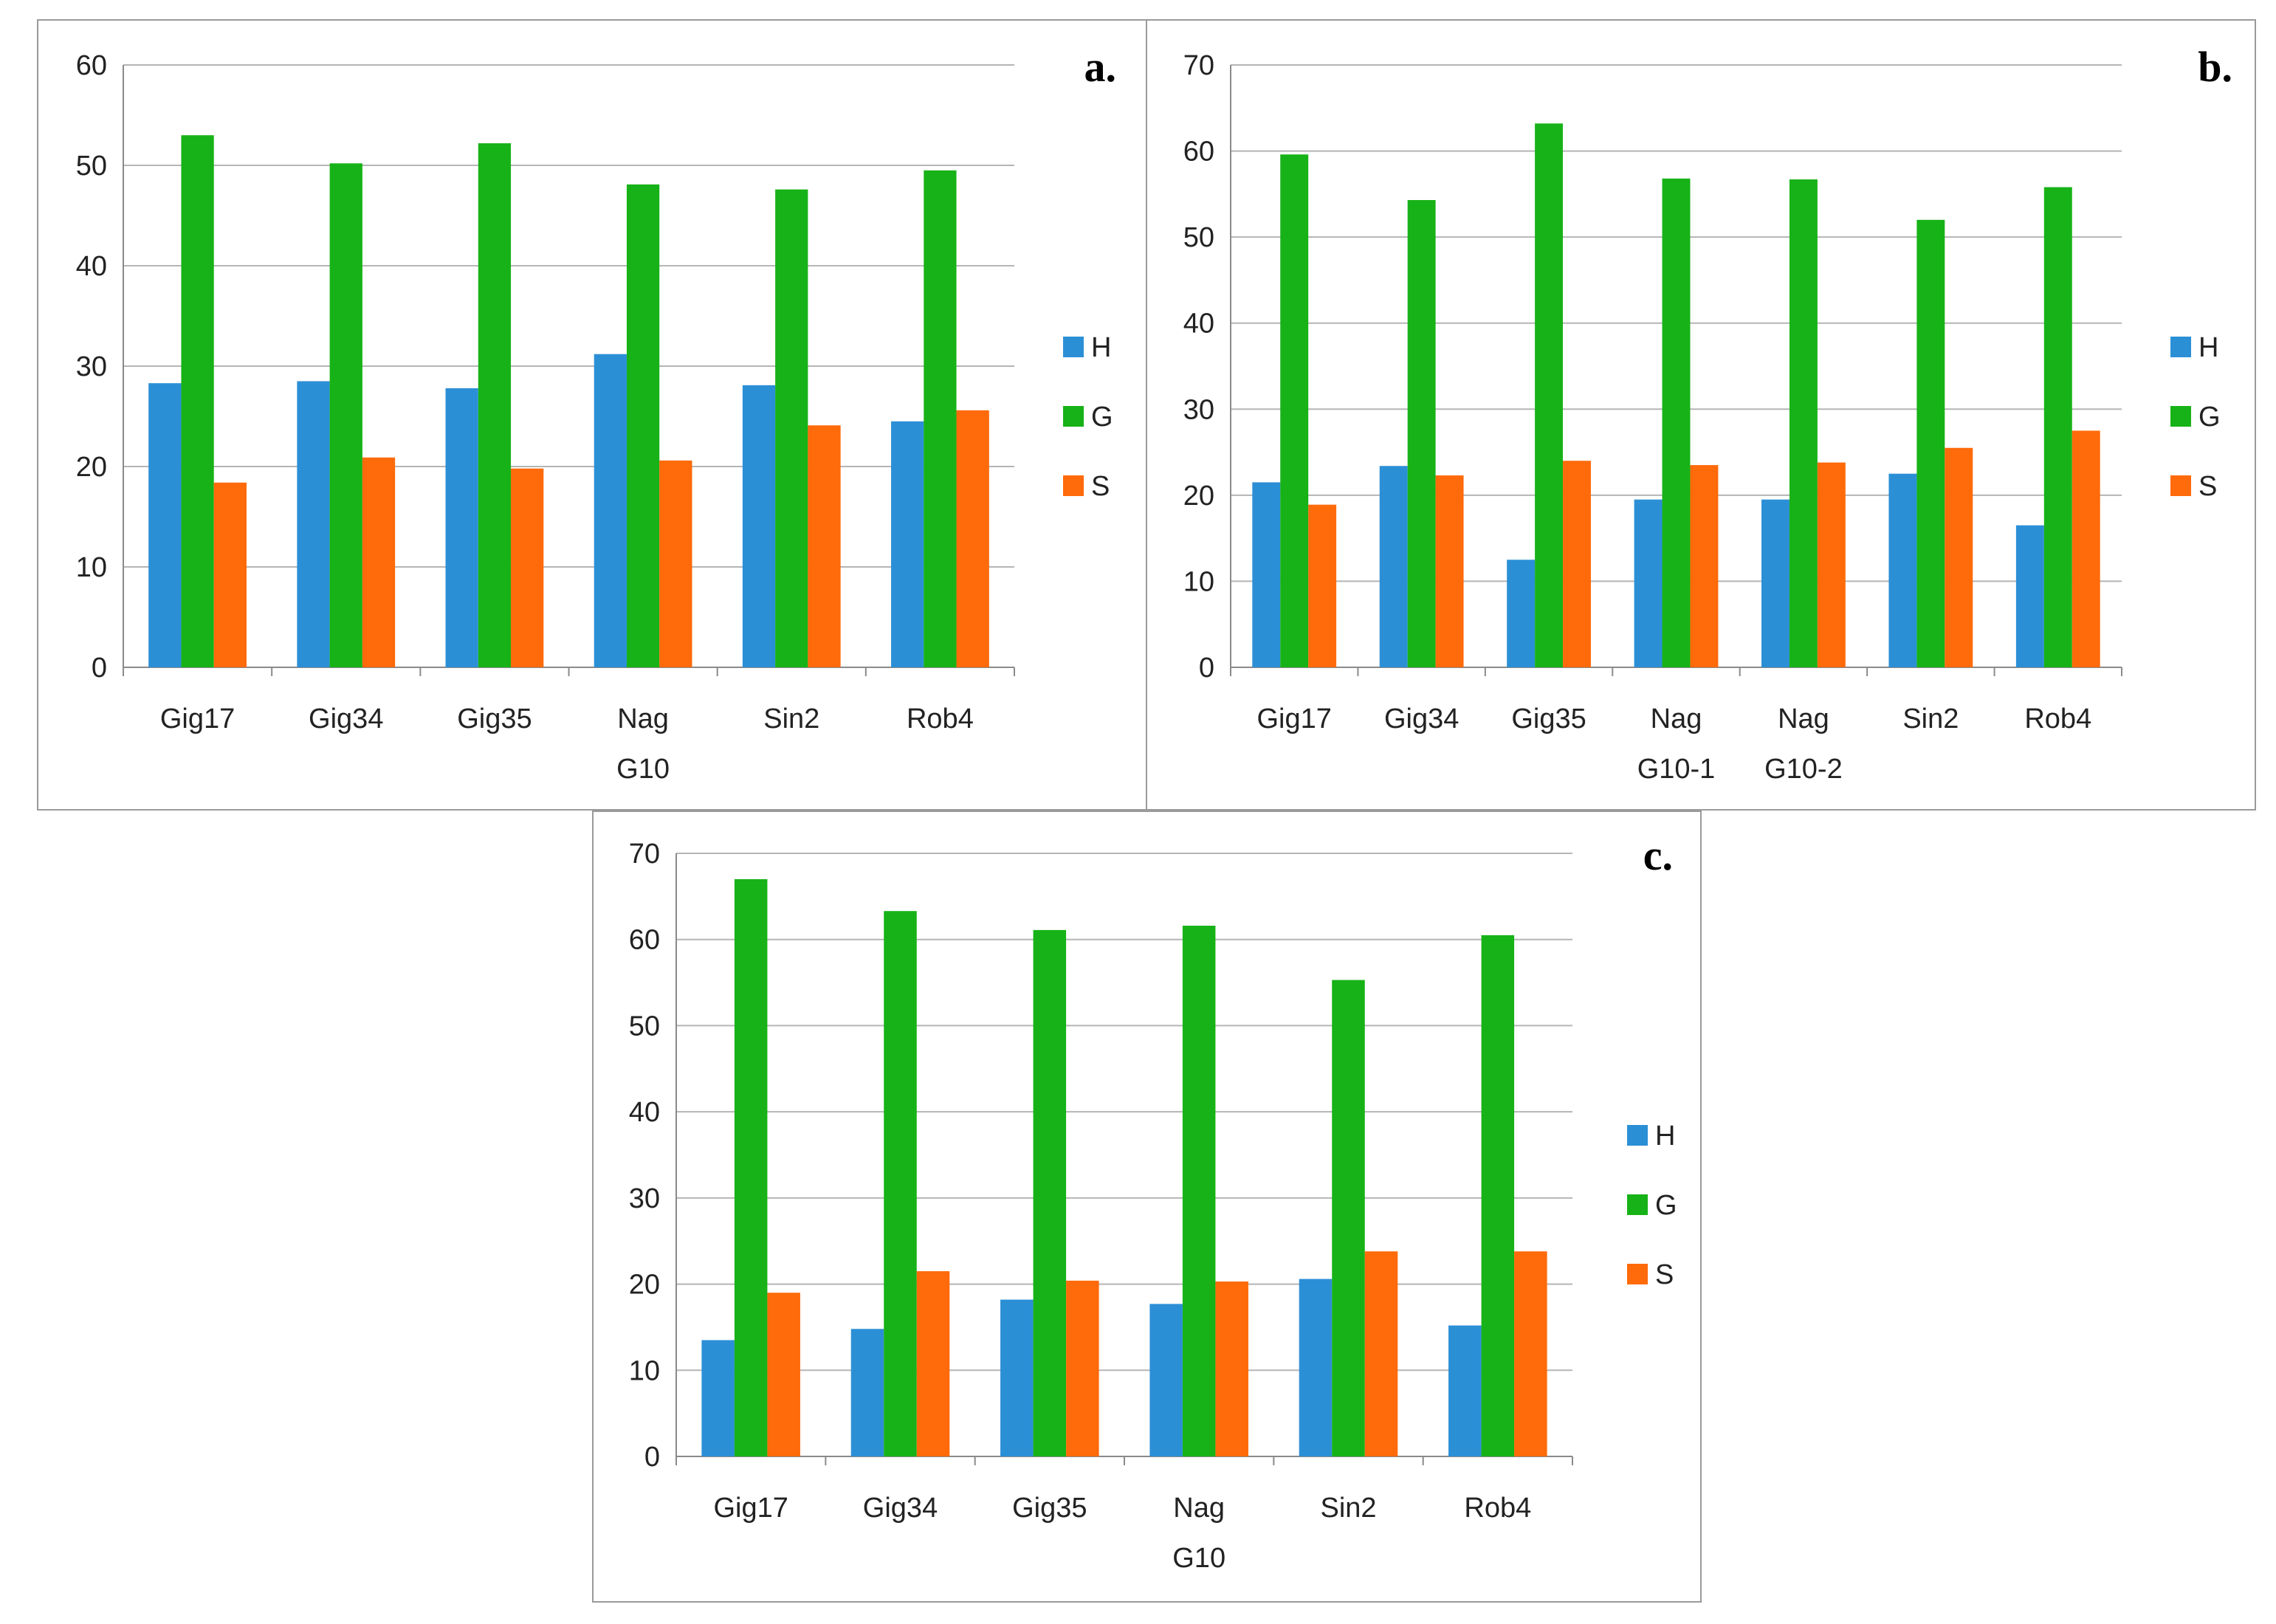 This screenshot has height=1624, width=2276. I want to click on b-ytick-label-40: 40, so click(1199, 324).